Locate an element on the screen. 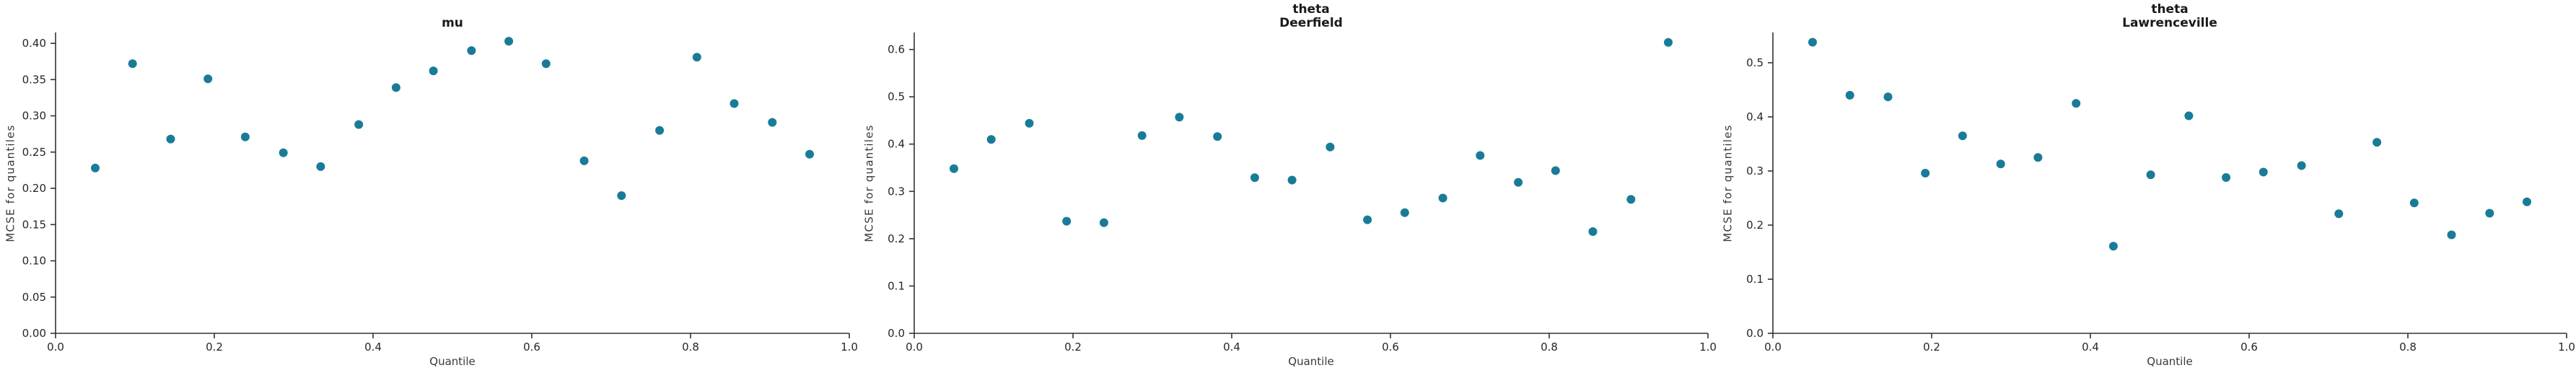  y-tick-label: 0.35 is located at coordinates (34, 79).